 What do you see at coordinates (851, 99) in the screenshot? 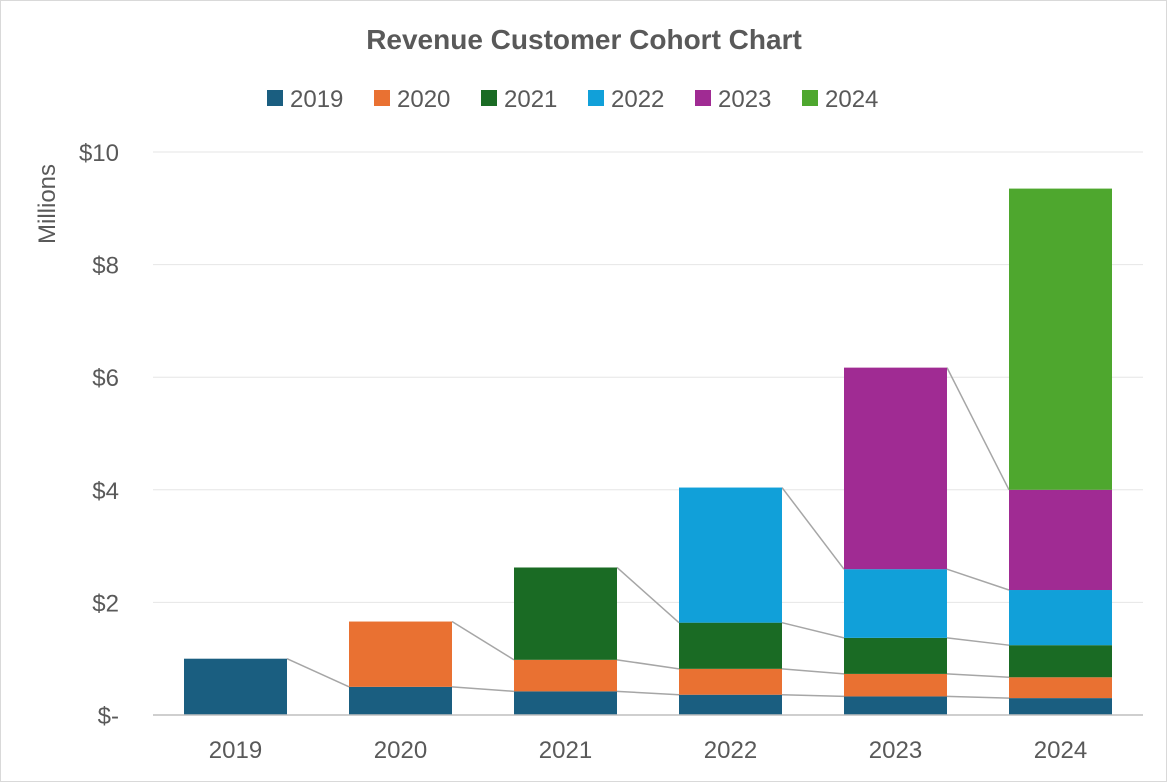
I see `legend-label: 2024` at bounding box center [851, 99].